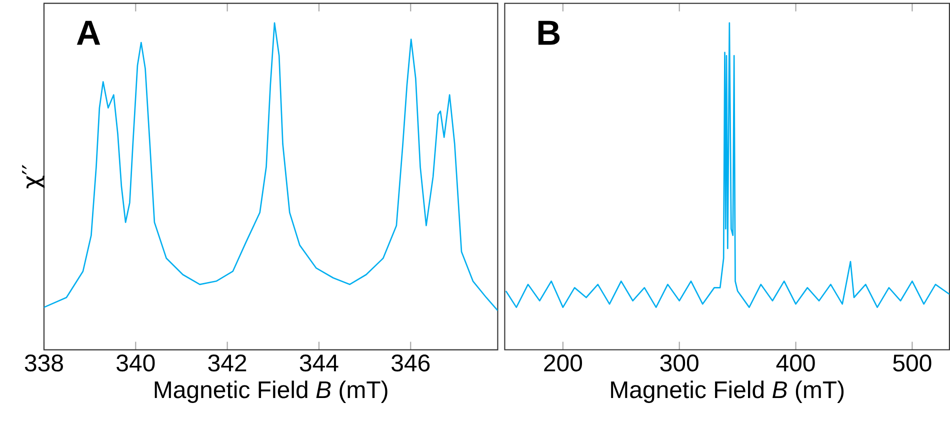 The height and width of the screenshot is (426, 950). What do you see at coordinates (227, 363) in the screenshot?
I see `x-tick-label: 342` at bounding box center [227, 363].